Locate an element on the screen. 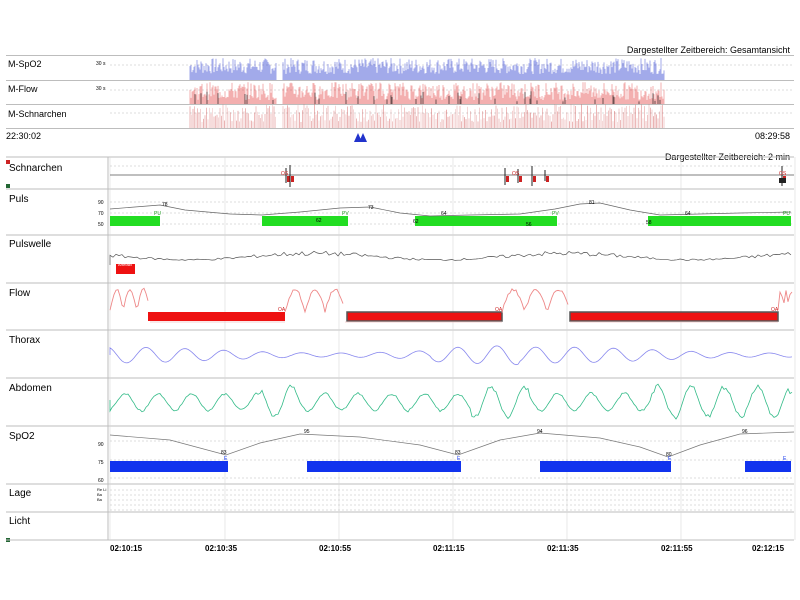 This screenshot has height=600, width=800. channel-label-thorax: Thorax is located at coordinates (25, 340).